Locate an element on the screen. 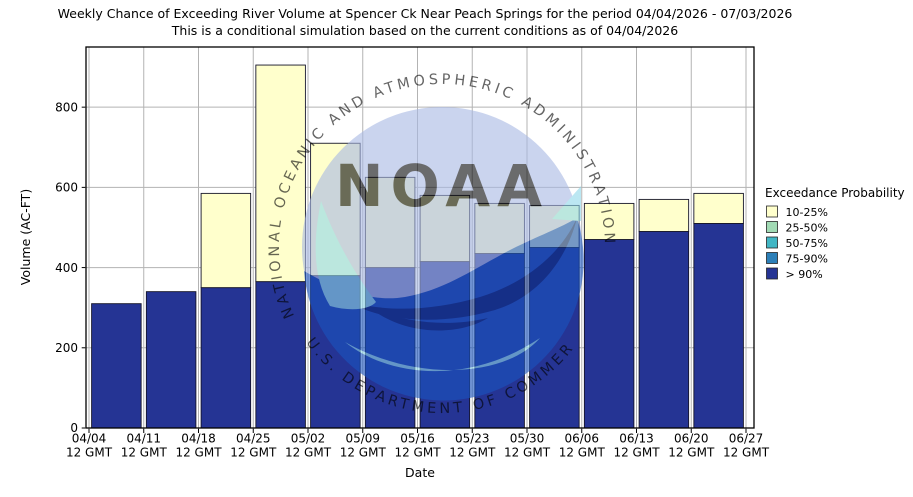  noaa-sky-highlight-right is located at coordinates (566, 203).